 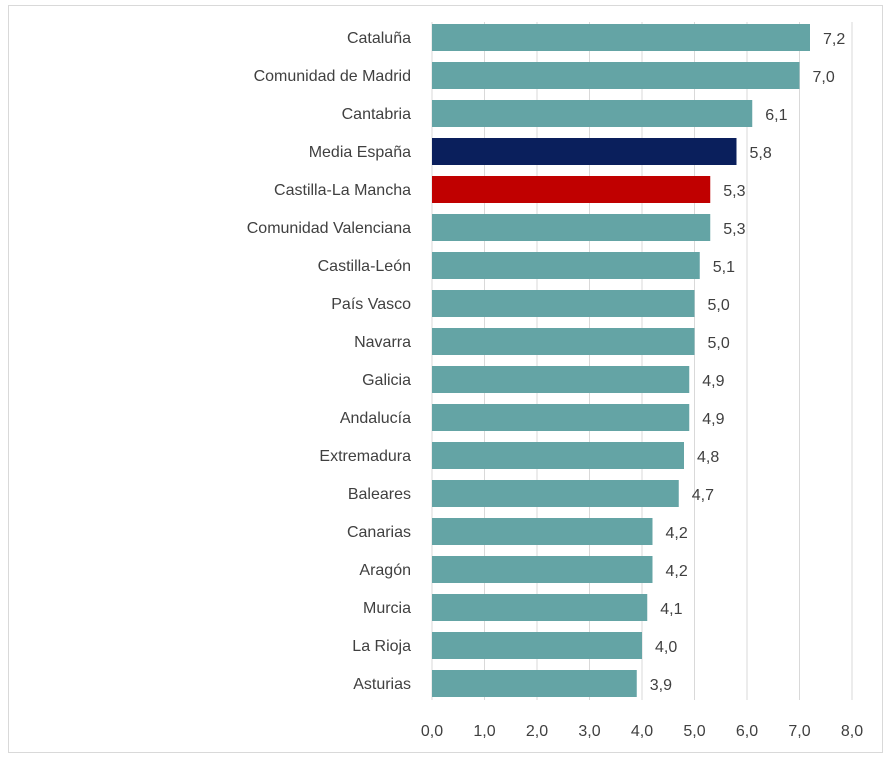 I want to click on value-label: 4,7, so click(x=703, y=495).